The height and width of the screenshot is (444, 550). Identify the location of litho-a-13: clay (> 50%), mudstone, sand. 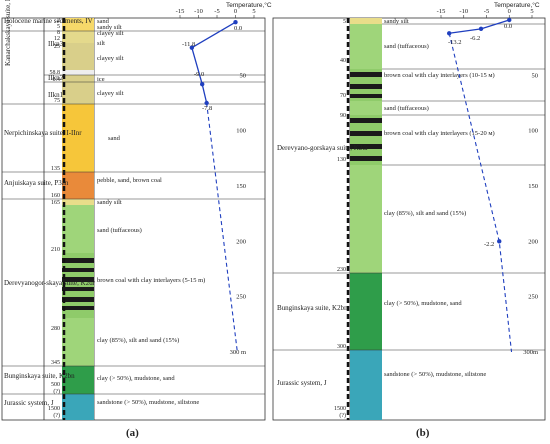
(136, 378).